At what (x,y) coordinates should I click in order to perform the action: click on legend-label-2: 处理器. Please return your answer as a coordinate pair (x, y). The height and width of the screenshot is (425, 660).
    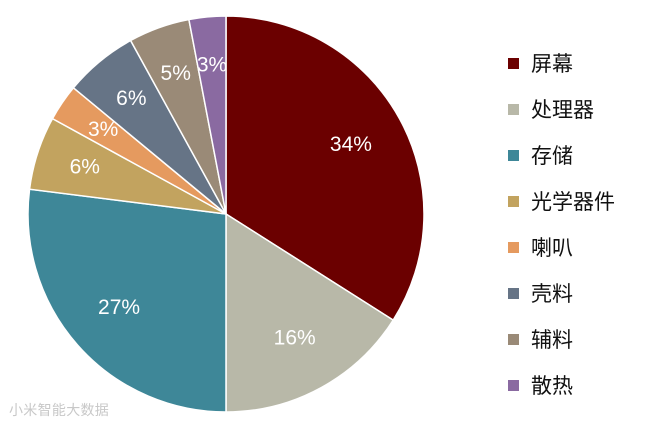
    Looking at the image, I should click on (562, 110).